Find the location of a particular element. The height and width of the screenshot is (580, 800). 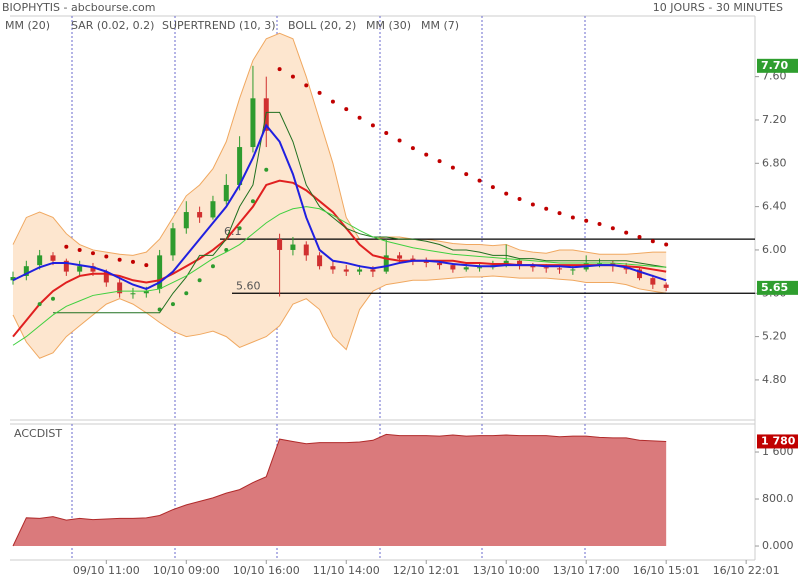

x-tick-label: 09/10 11:00 is located at coordinates (106, 570).